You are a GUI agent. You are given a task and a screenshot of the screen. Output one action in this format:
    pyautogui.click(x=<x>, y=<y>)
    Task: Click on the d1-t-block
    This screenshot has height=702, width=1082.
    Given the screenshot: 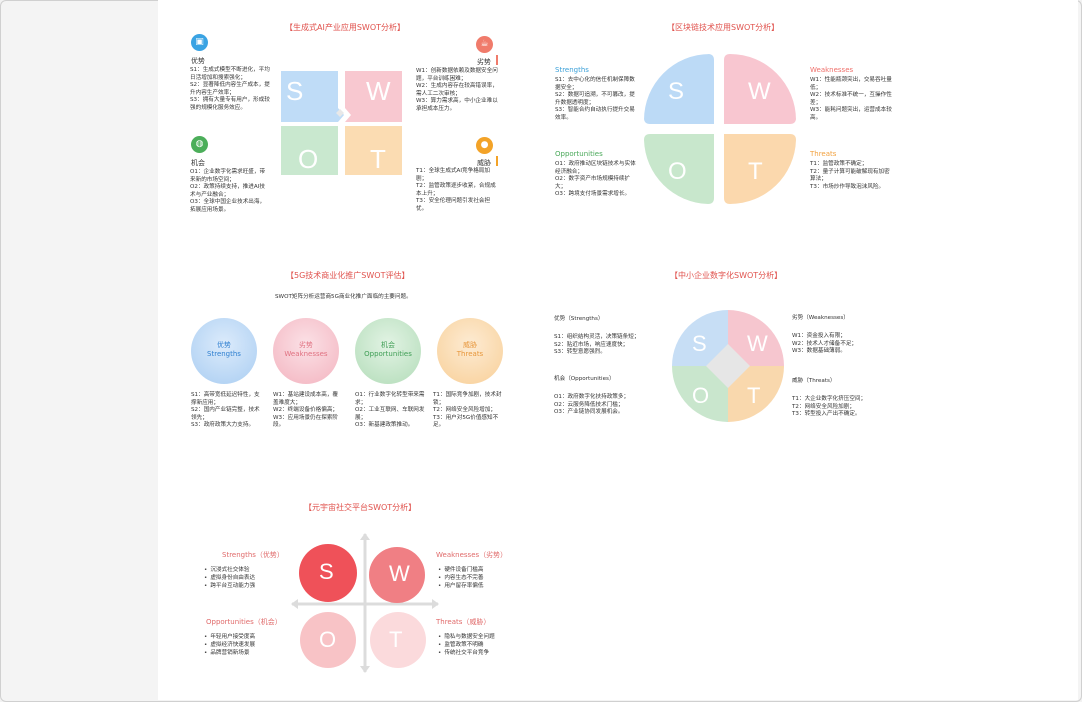 What is the action you would take?
    pyautogui.click(x=373, y=150)
    